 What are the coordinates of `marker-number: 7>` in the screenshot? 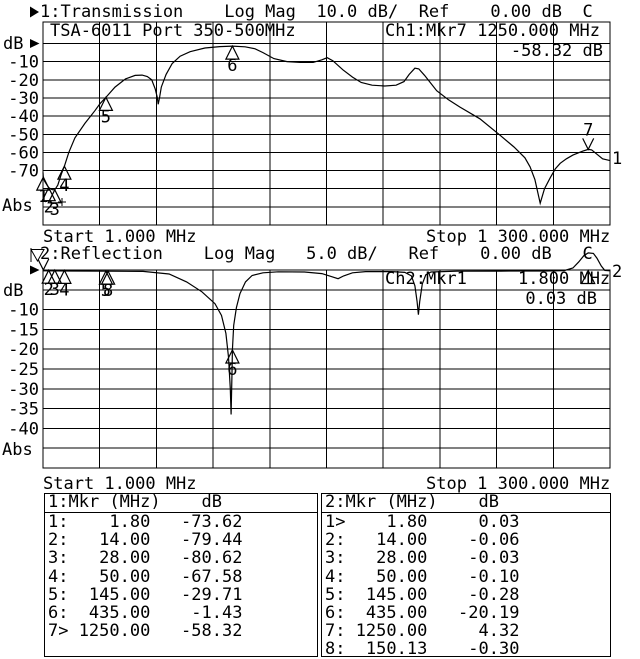 It's located at (58, 631).